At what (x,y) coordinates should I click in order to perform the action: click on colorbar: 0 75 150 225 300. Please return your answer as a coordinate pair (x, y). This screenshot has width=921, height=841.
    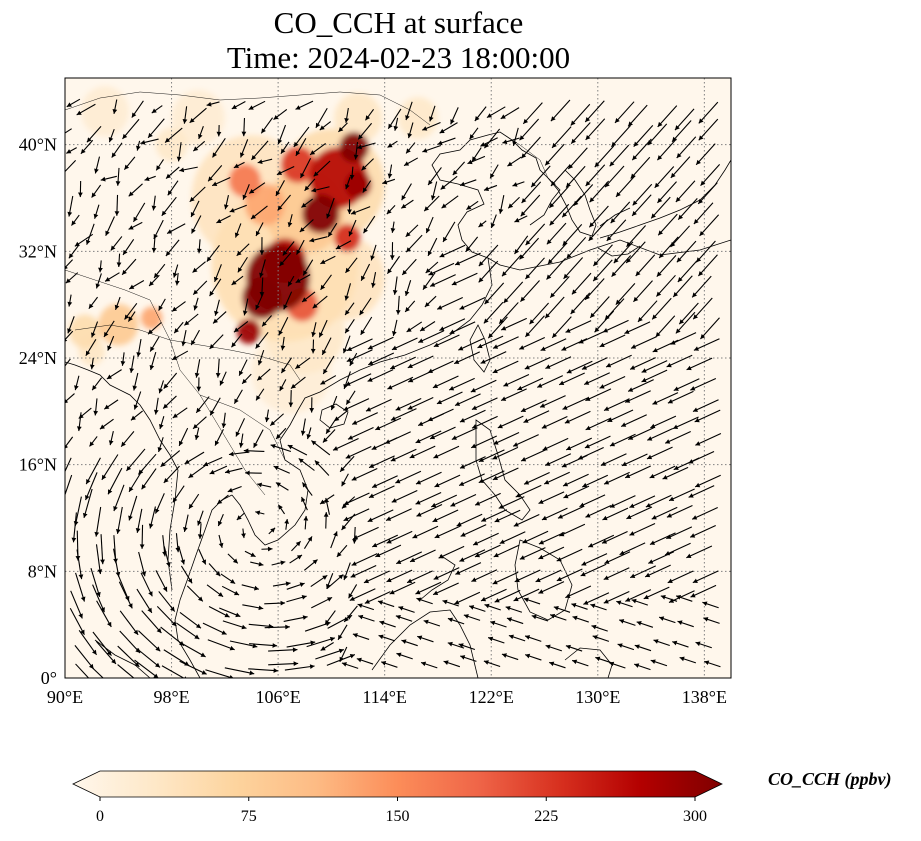
    Looking at the image, I should click on (397, 798).